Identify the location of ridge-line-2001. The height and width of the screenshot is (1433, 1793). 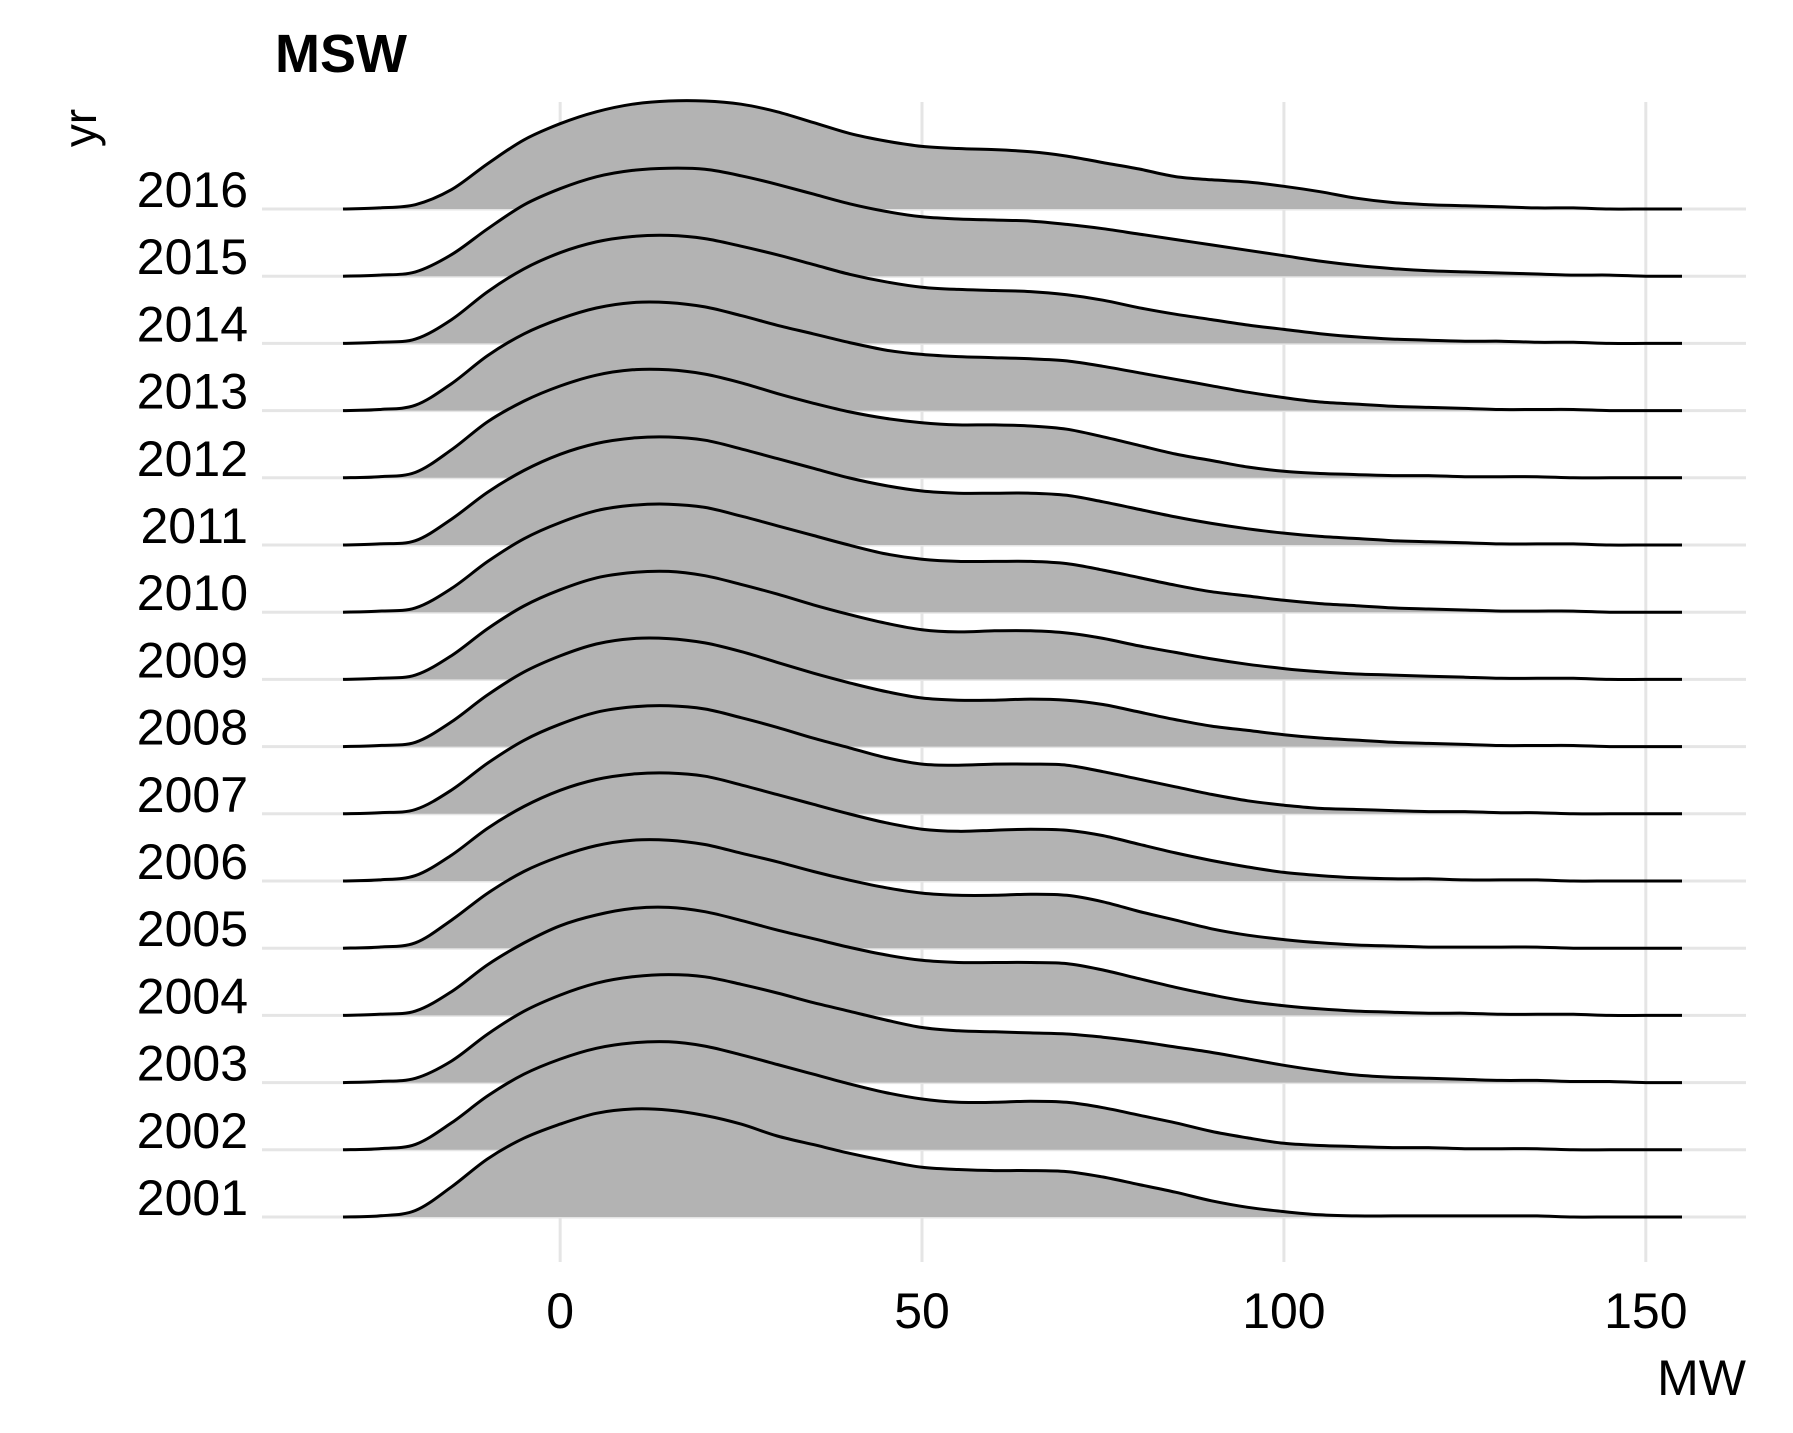
(1012, 1163).